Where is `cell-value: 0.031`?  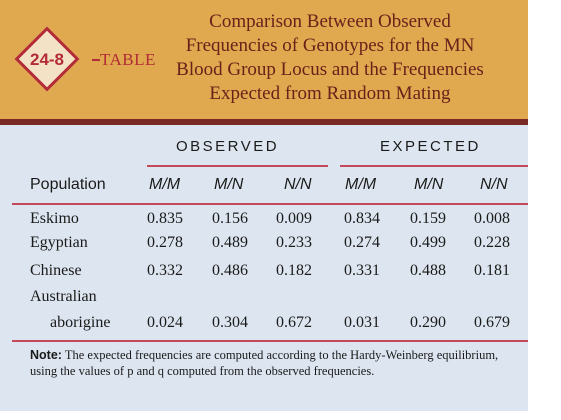
cell-value: 0.031 is located at coordinates (362, 322).